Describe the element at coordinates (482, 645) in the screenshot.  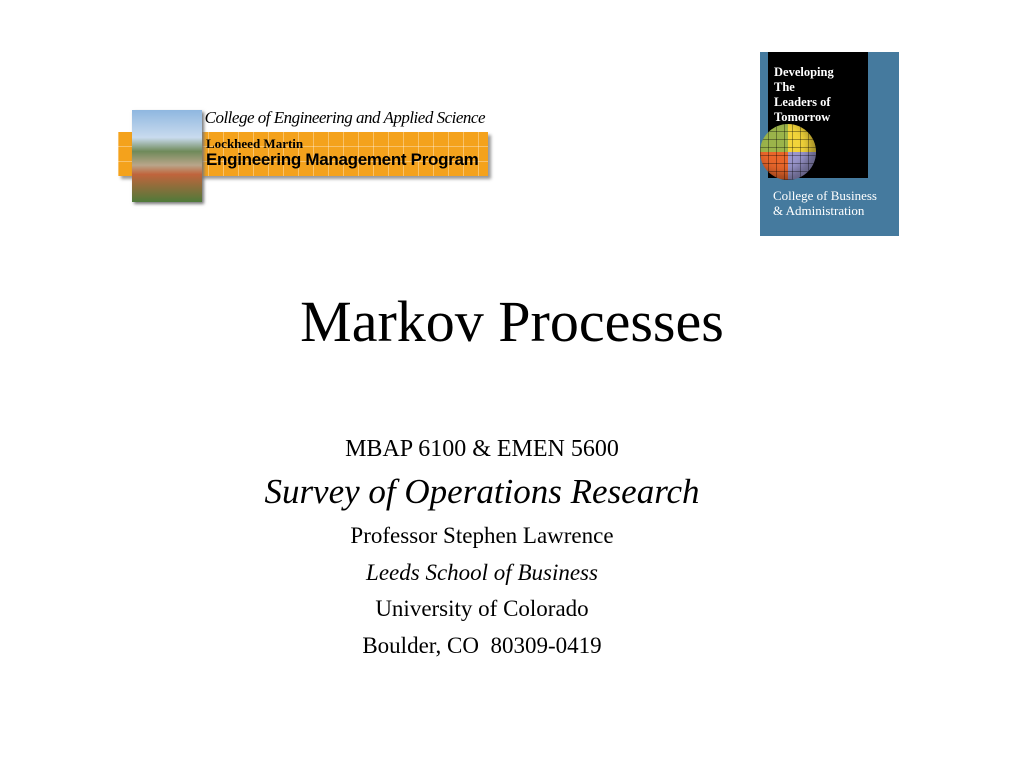
I see `address: Boulder, CO 80309-0419` at that location.